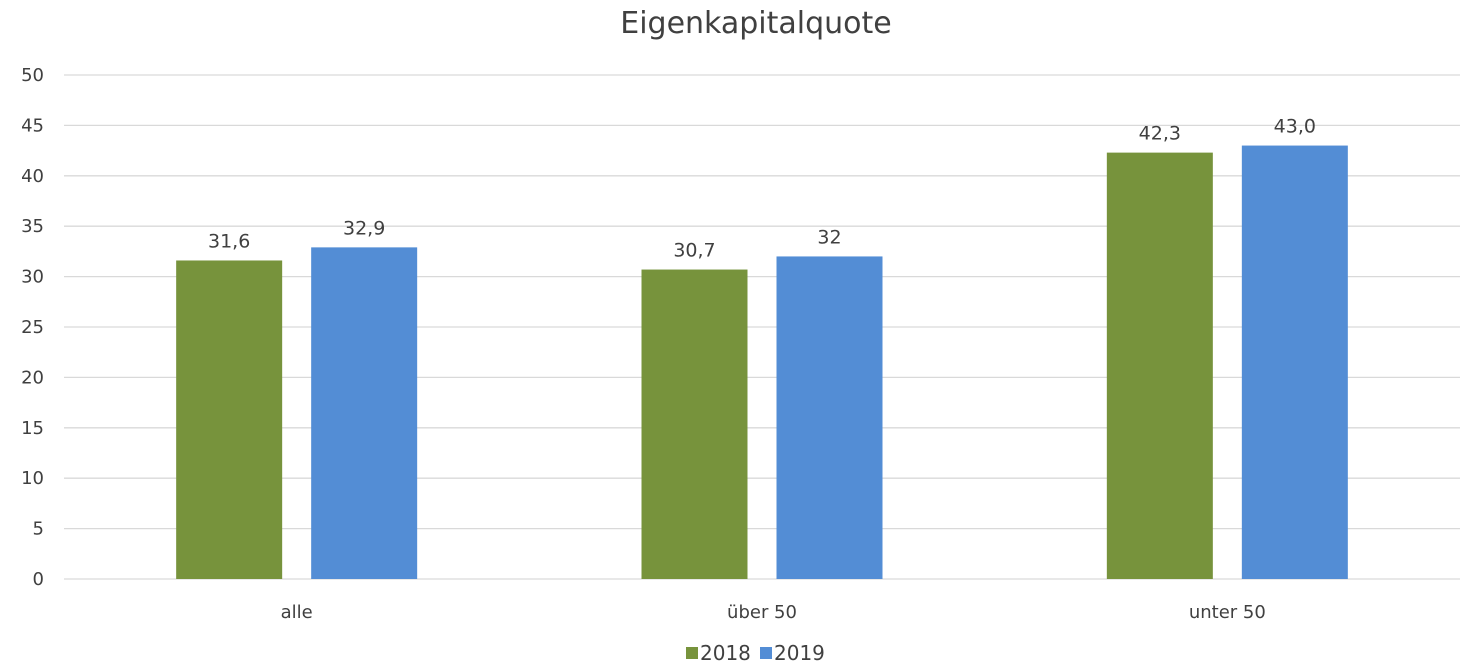 This screenshot has height=671, width=1476. I want to click on data-label: 32,9, so click(364, 228).